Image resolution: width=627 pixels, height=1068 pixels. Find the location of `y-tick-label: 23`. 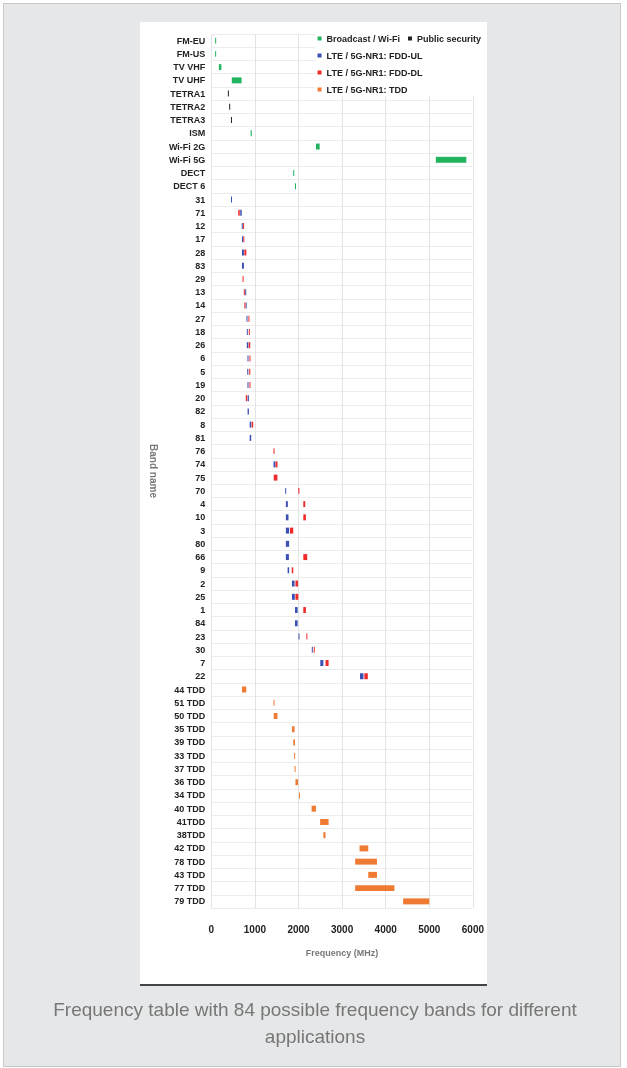

y-tick-label: 23 is located at coordinates (200, 636).